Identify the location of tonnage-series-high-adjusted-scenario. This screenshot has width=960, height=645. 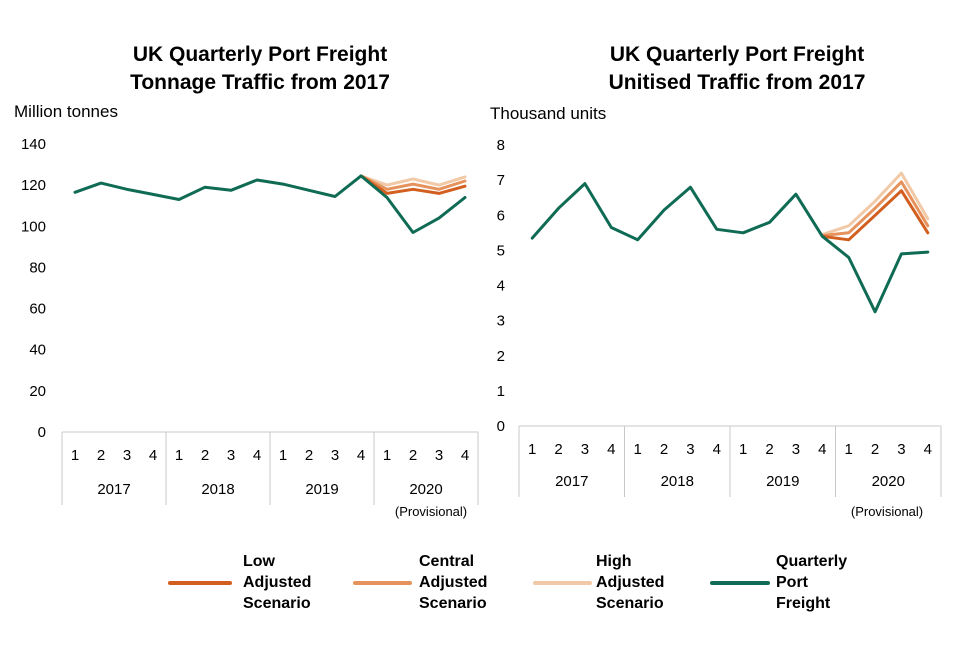
(413, 180).